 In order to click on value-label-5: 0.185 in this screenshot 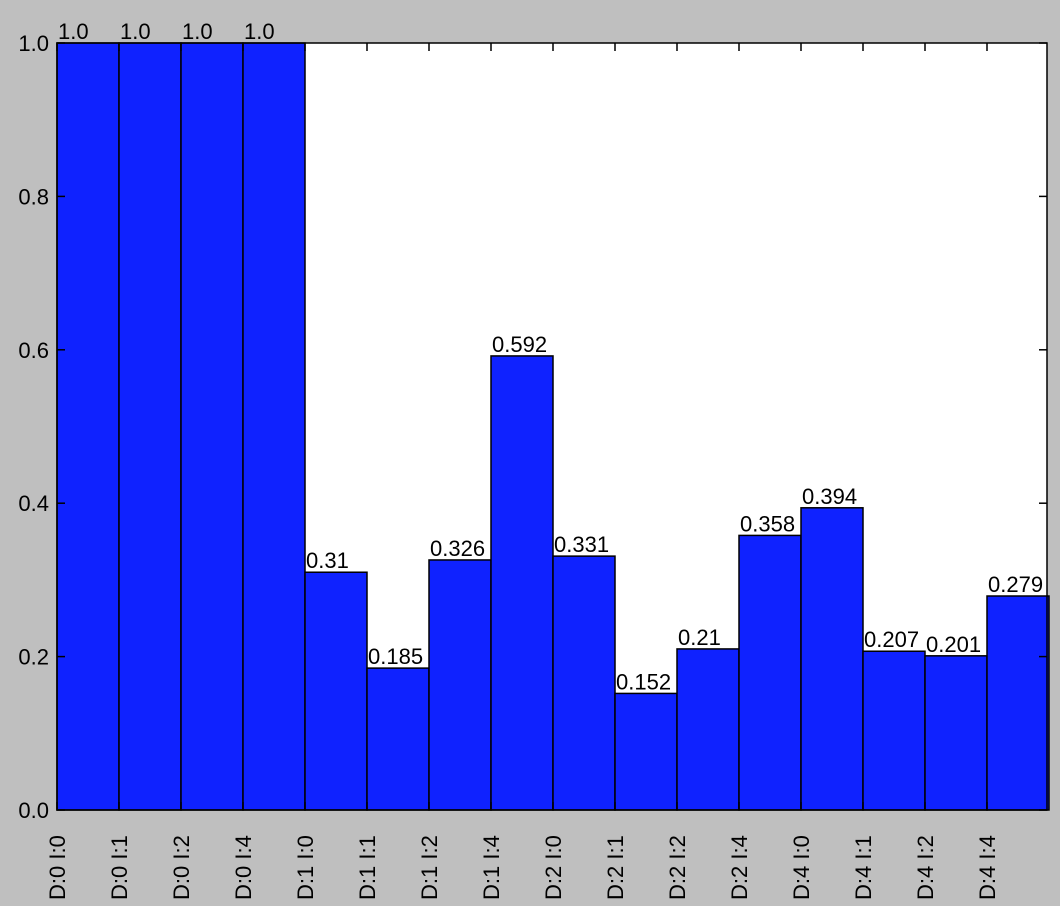, I will do `click(395, 656)`.